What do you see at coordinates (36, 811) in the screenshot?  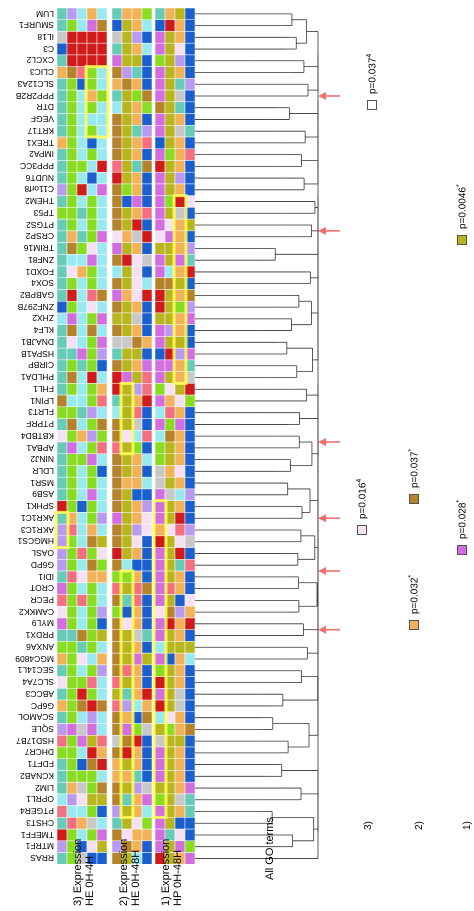 I see `gene-label: PTGER4` at bounding box center [36, 811].